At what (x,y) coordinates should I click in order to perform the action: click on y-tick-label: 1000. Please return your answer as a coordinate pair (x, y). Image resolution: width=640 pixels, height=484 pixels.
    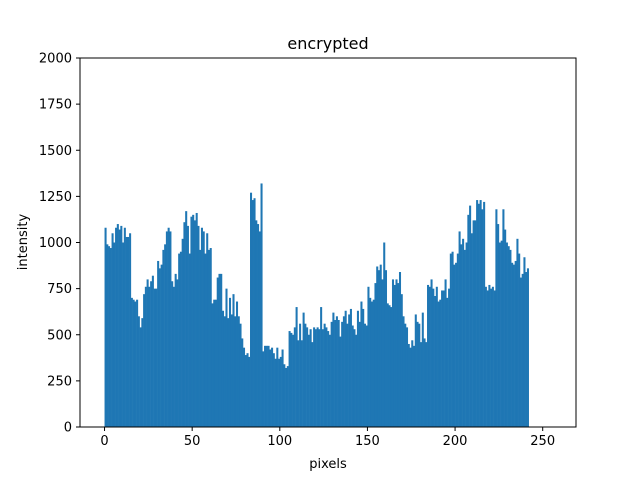
    Looking at the image, I should click on (55, 243).